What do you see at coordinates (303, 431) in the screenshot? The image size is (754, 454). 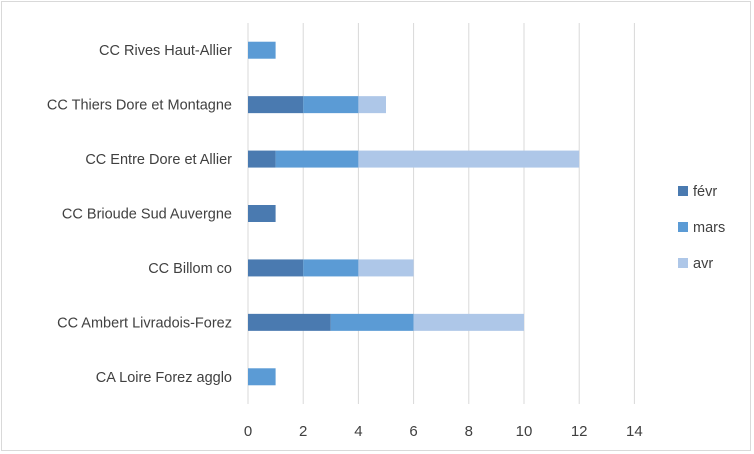 I see `x-tick-label-2: 2` at bounding box center [303, 431].